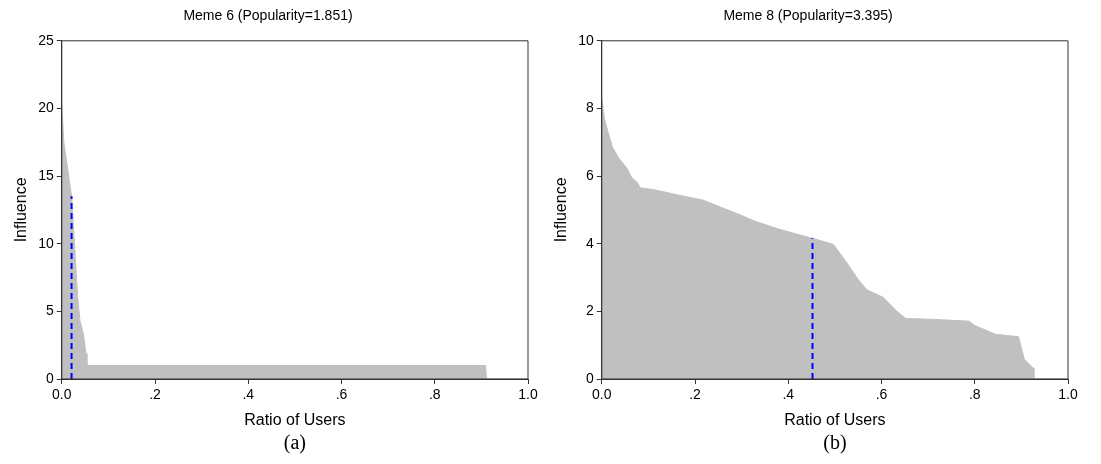  I want to click on chart-title: Meme 8 (Popularity=3.395), so click(808, 15).